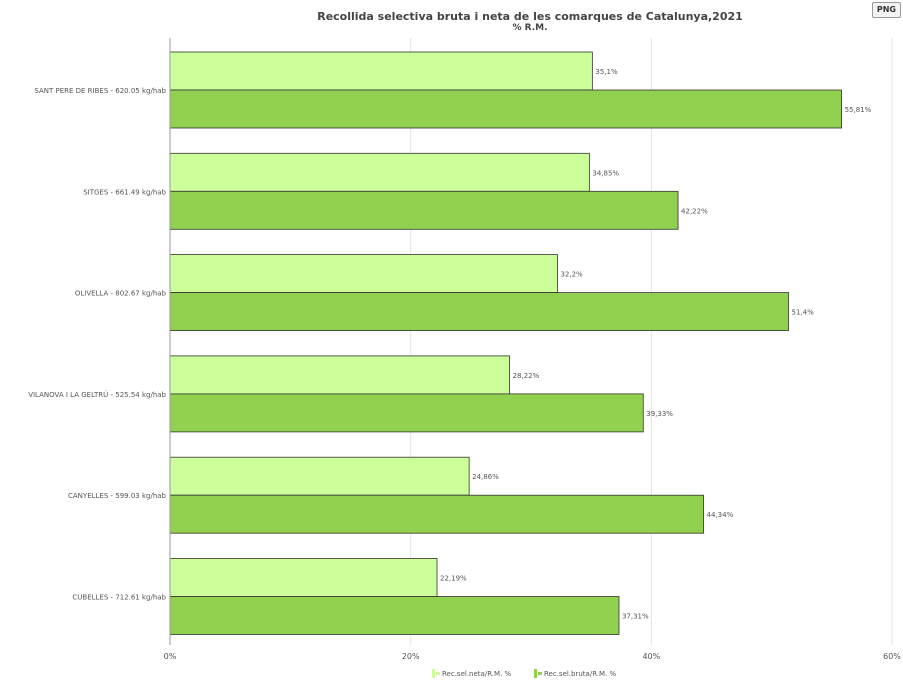 The height and width of the screenshot is (700, 903). Describe the element at coordinates (485, 477) in the screenshot. I see `data-label: 24,86%` at that location.